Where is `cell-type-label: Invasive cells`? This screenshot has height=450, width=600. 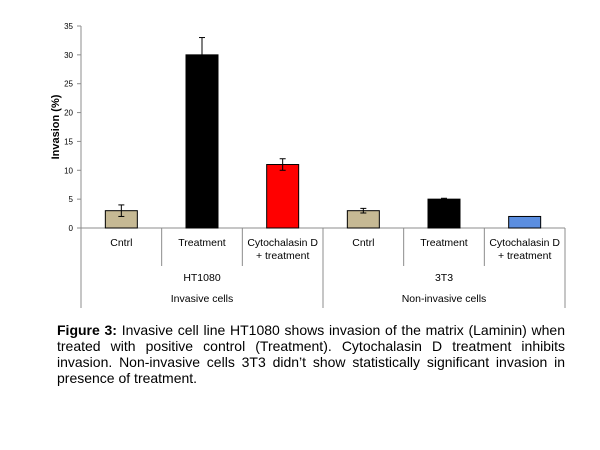 cell-type-label: Invasive cells is located at coordinates (202, 299).